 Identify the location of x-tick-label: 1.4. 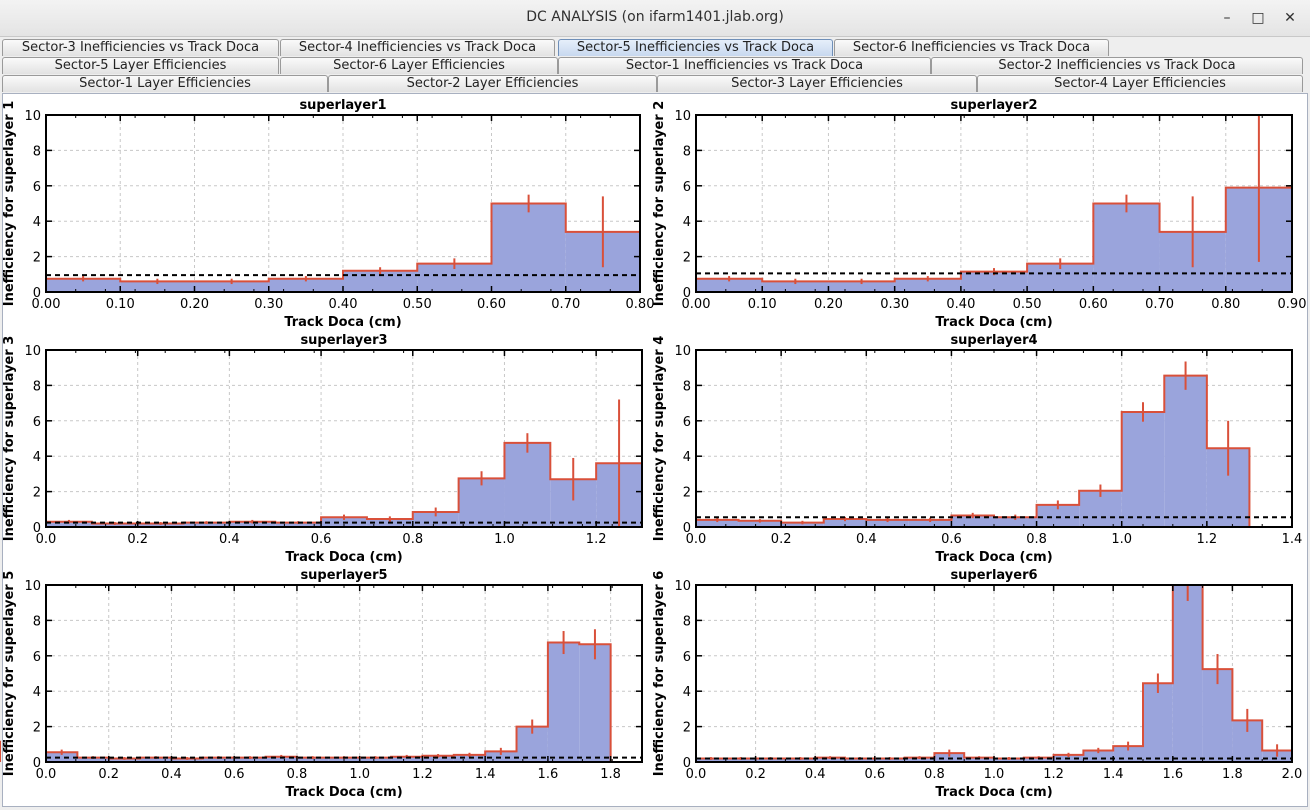
(1292, 539).